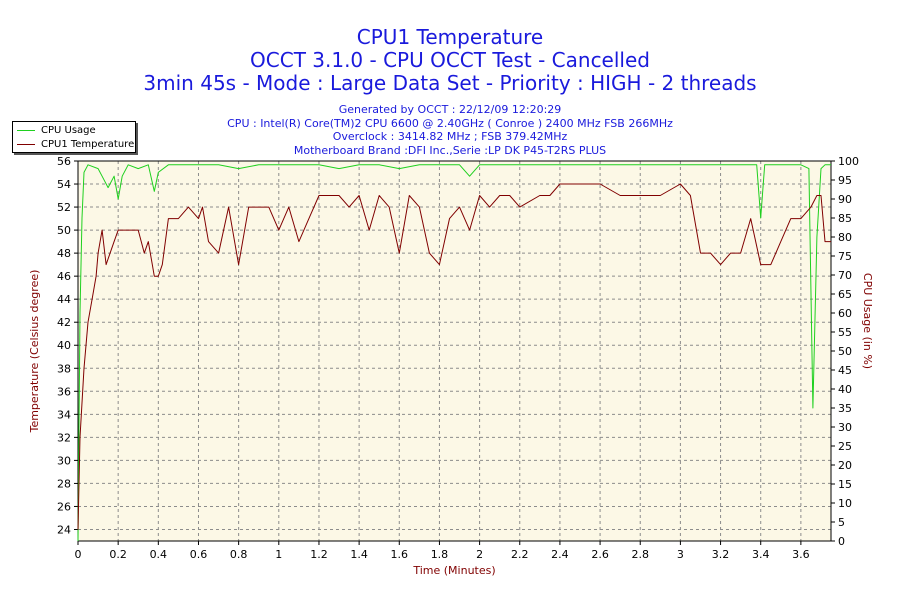  I want to click on y-left-tick-label: 50, so click(64, 230).